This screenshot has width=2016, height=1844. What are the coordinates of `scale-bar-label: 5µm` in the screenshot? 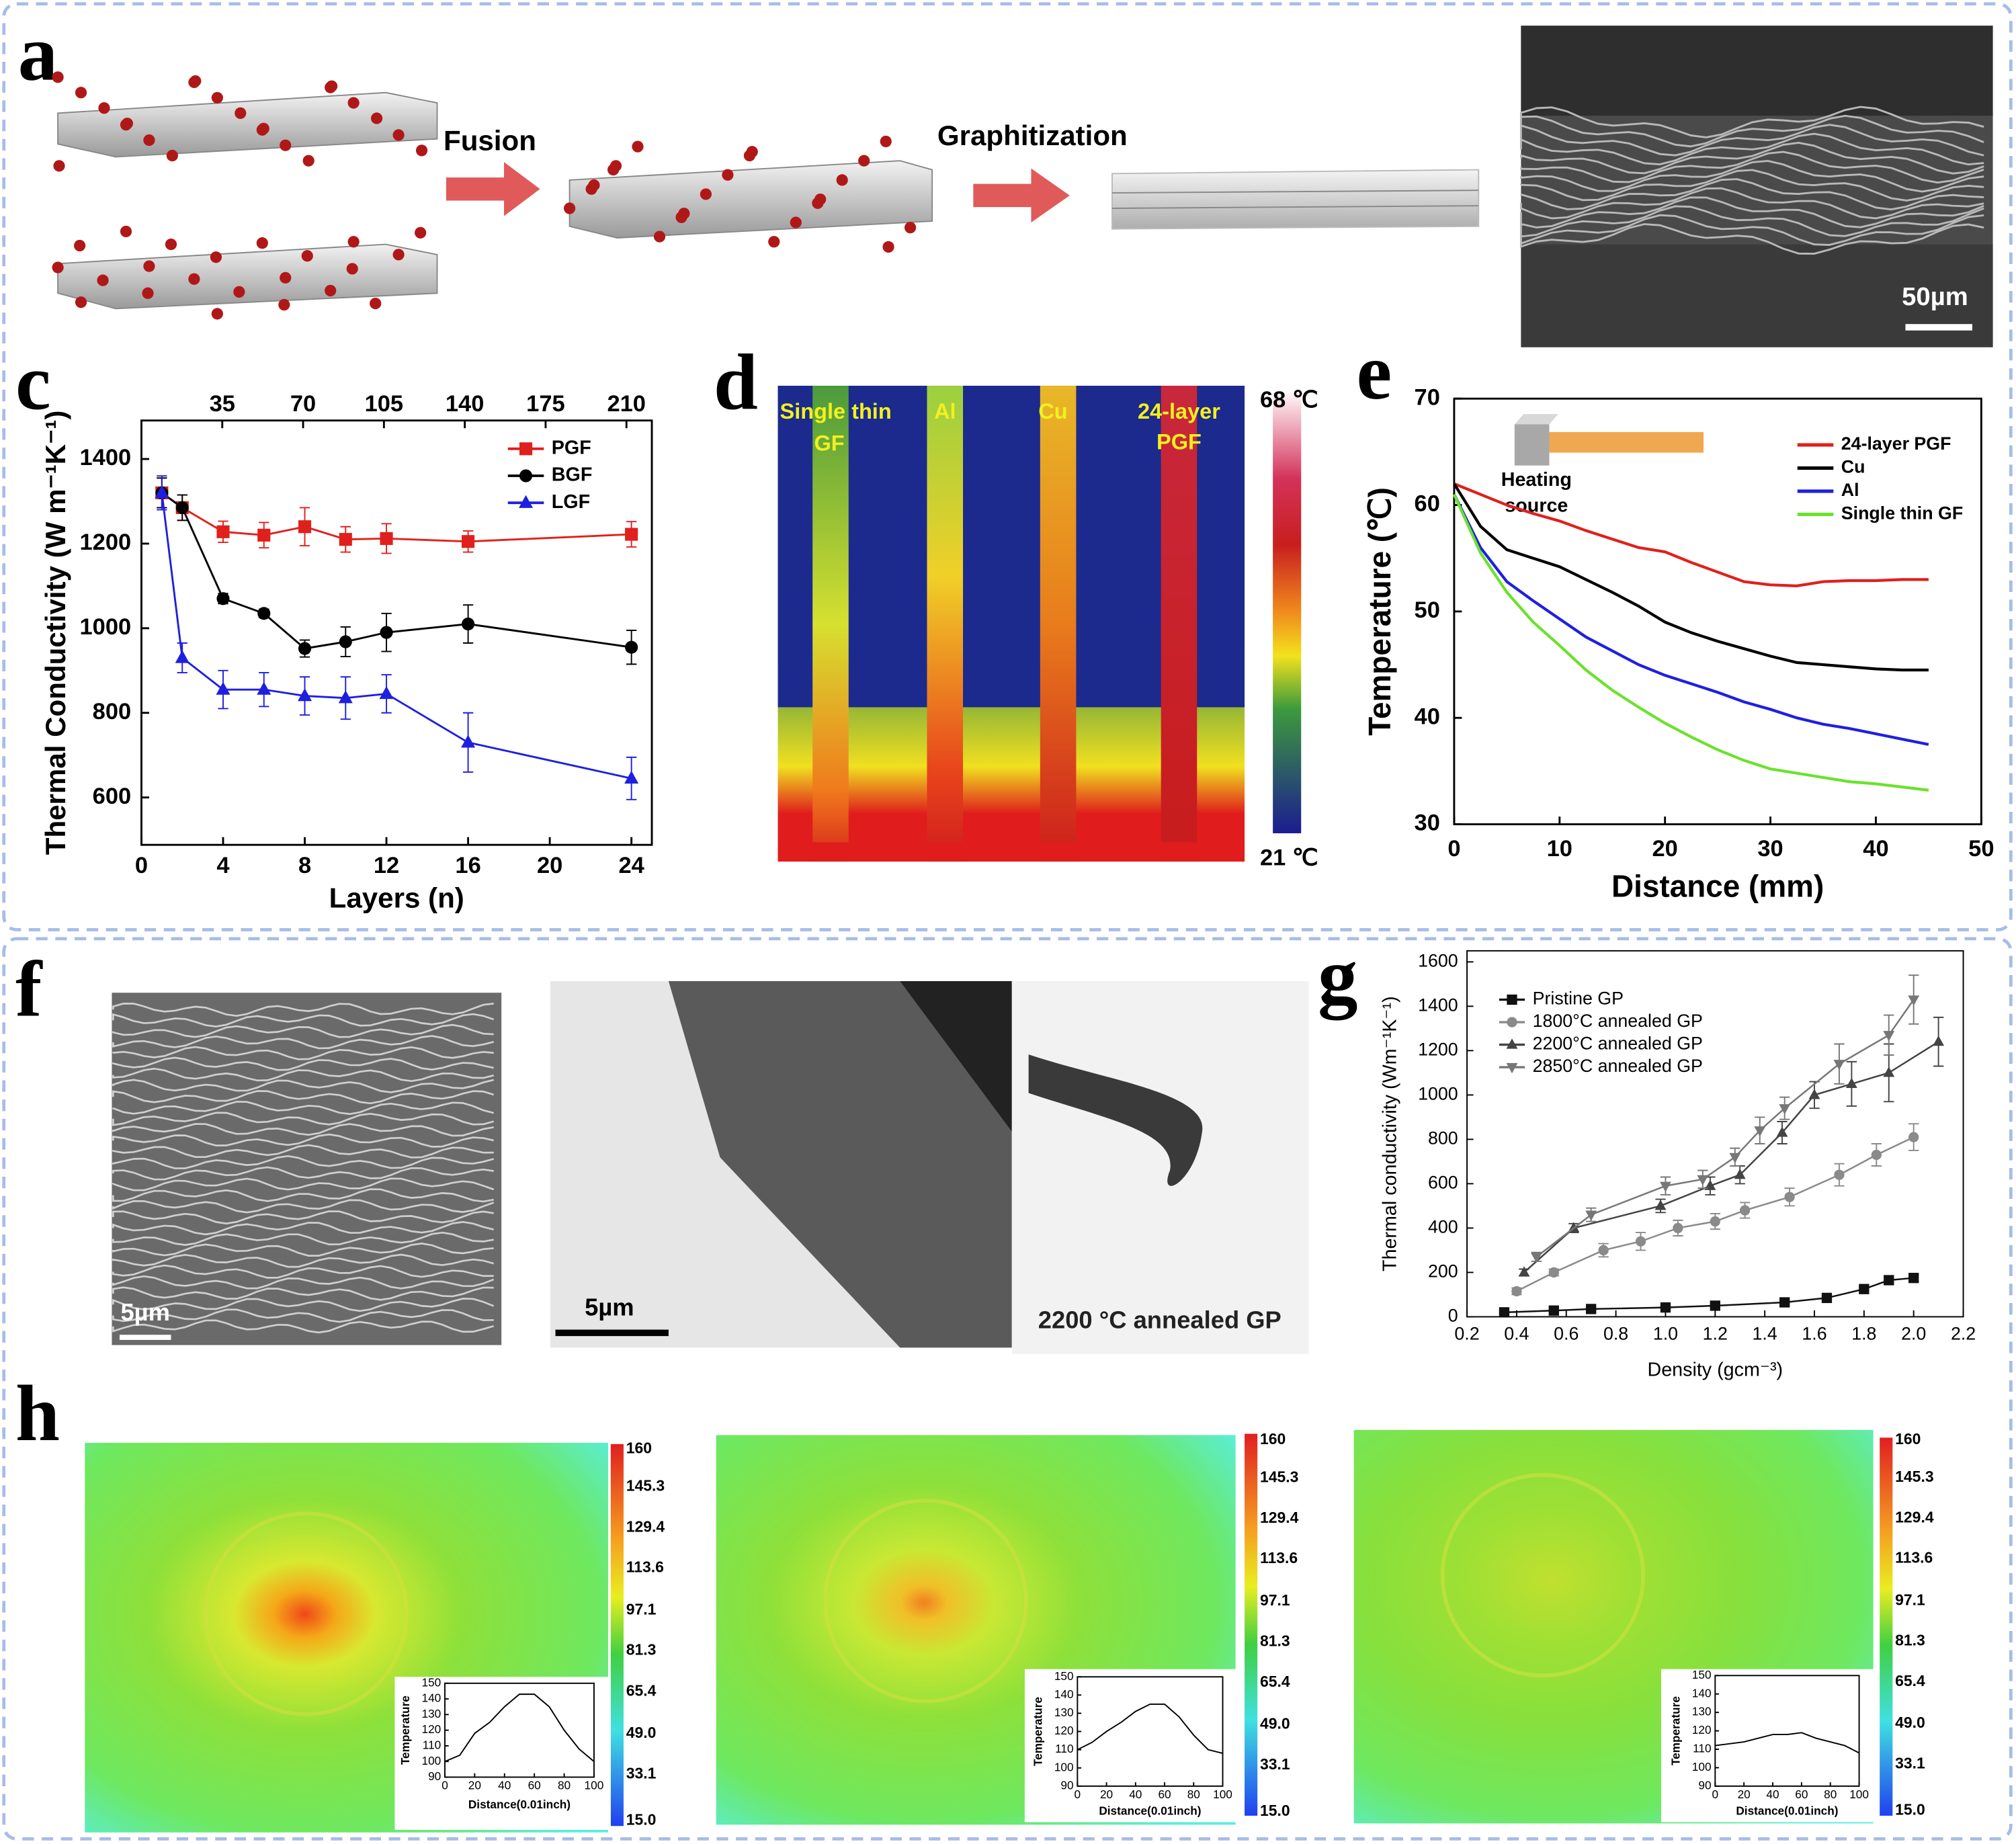 It's located at (144, 1312).